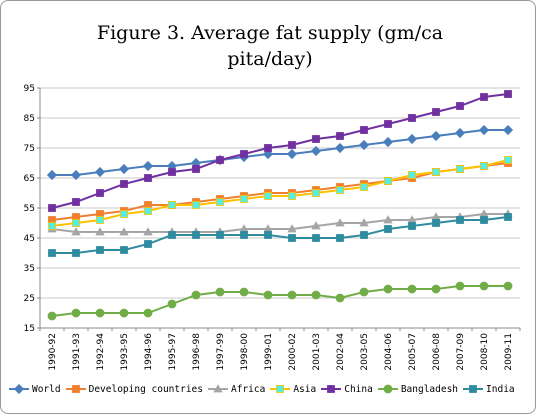 The image size is (536, 414). What do you see at coordinates (145, 389) in the screenshot?
I see `legend-label: Developing countries` at bounding box center [145, 389].